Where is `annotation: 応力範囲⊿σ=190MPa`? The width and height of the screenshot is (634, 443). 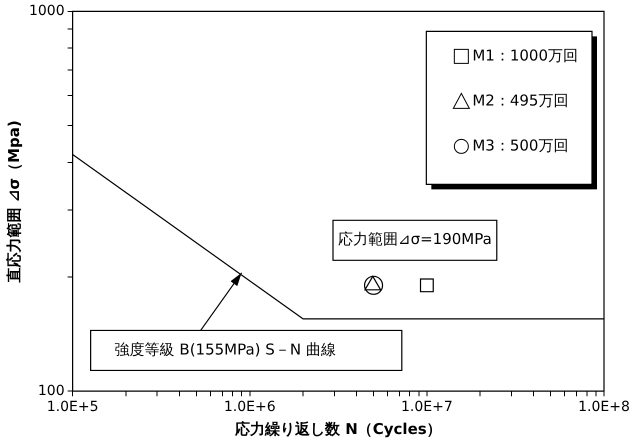
annotation: 応力範囲⊿σ=190MPa is located at coordinates (415, 239).